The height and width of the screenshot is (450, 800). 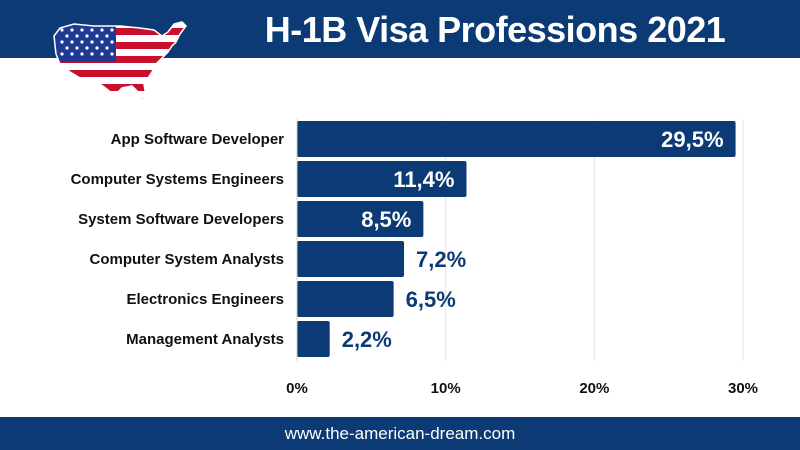 What do you see at coordinates (386, 219) in the screenshot?
I see `value-label: 8,5%` at bounding box center [386, 219].